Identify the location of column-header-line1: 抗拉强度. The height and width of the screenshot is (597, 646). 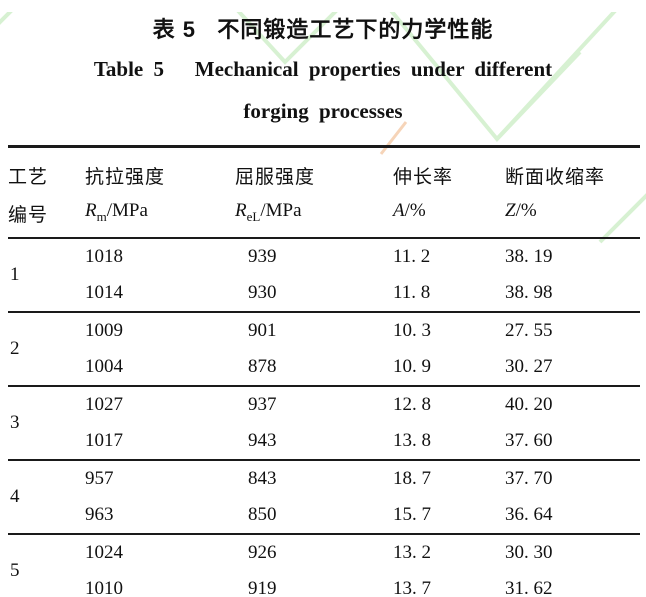
(125, 177).